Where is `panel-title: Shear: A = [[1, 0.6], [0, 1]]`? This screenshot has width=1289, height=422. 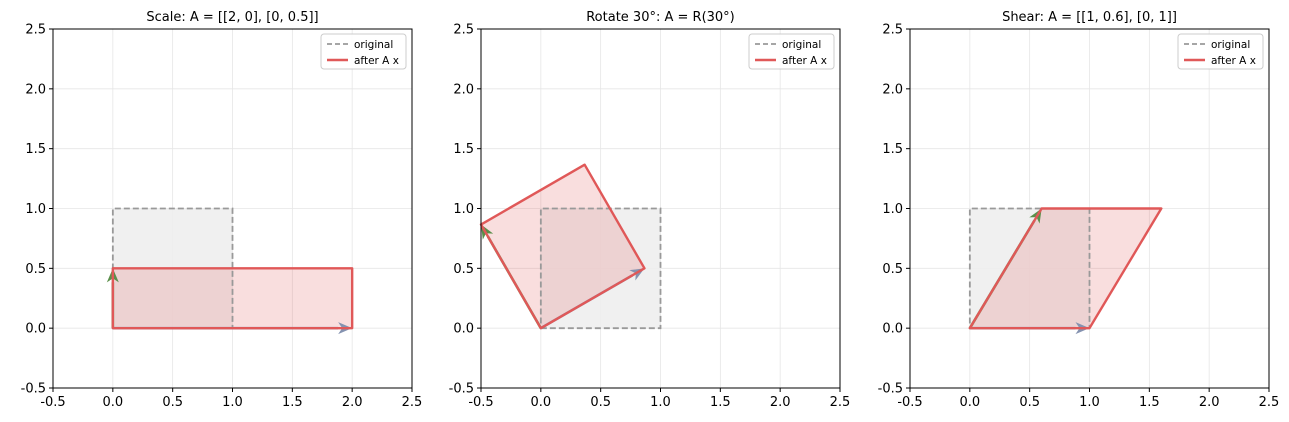
panel-title: Shear: A = [[1, 0.6], [0, 1]] is located at coordinates (1089, 17).